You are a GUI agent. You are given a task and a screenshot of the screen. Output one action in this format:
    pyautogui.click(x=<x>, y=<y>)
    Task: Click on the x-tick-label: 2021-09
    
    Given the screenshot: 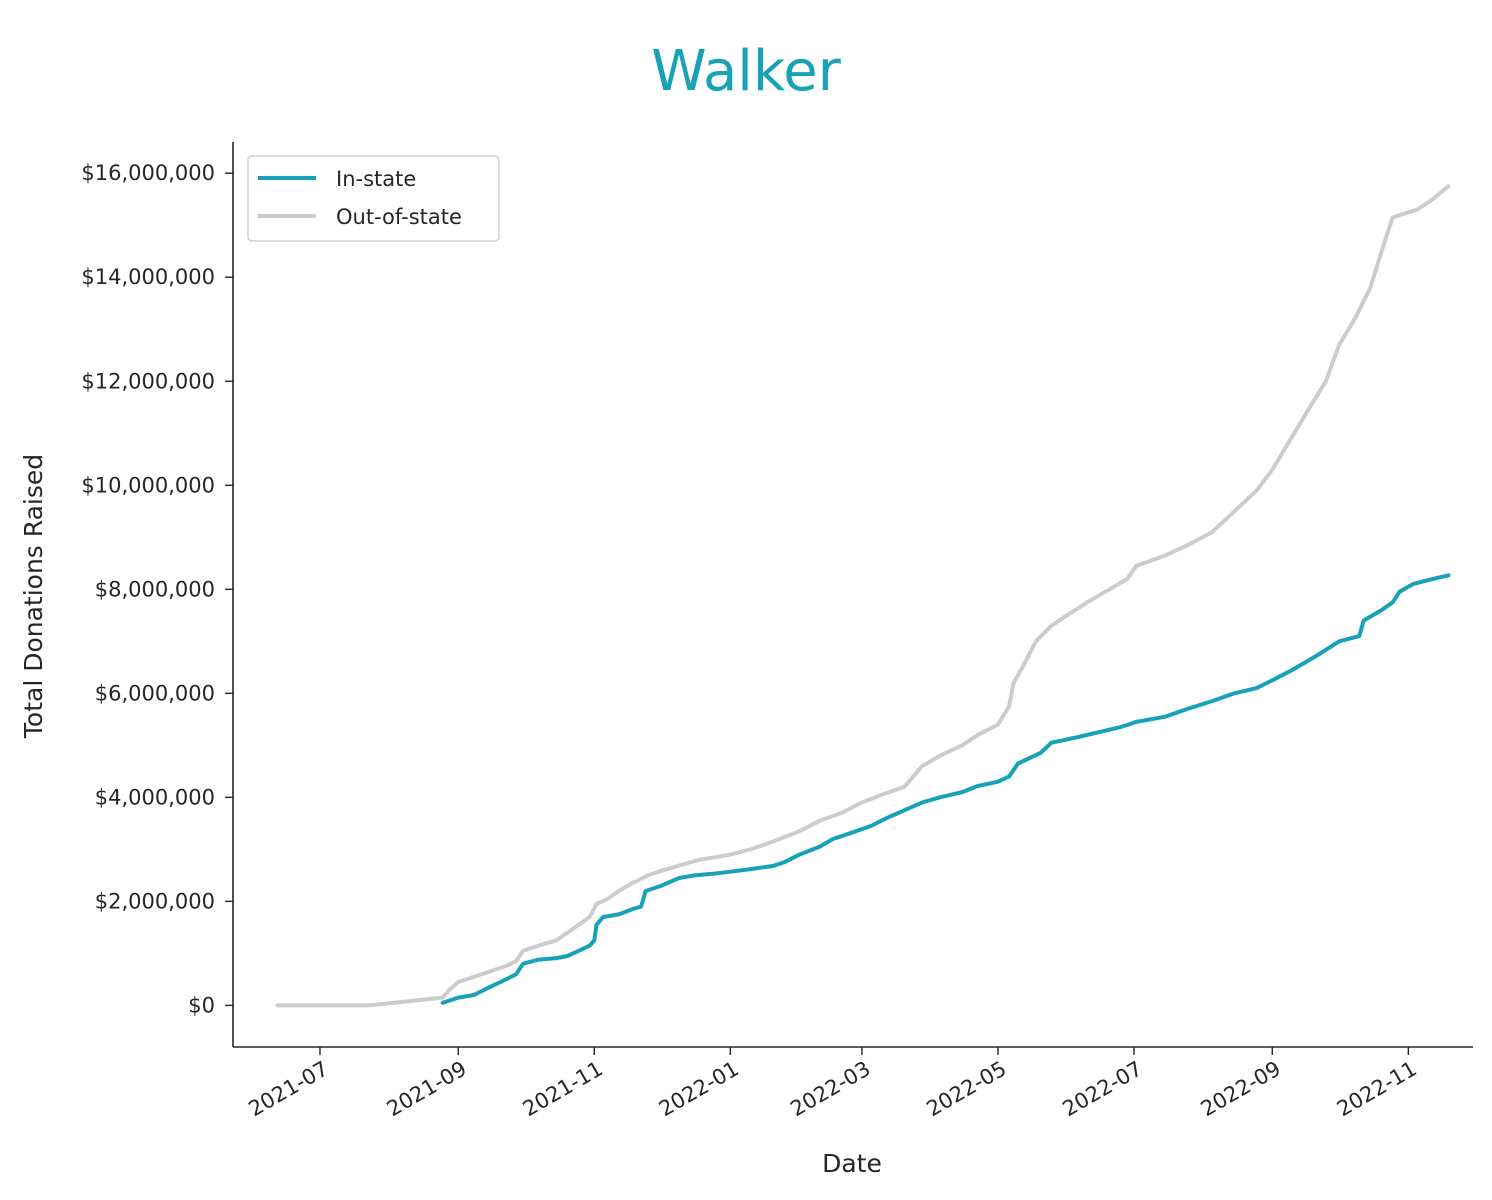 What is the action you would take?
    pyautogui.click(x=427, y=1089)
    